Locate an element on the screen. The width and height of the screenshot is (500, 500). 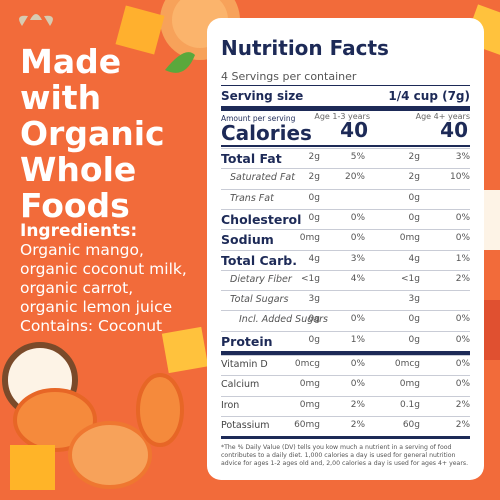
nutrient-name: Total Fat is located at coordinates (251, 158).